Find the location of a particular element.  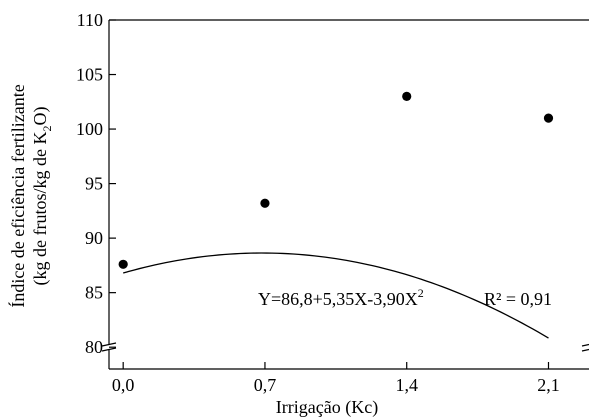

y-tick-label: 90 is located at coordinates (94, 238).